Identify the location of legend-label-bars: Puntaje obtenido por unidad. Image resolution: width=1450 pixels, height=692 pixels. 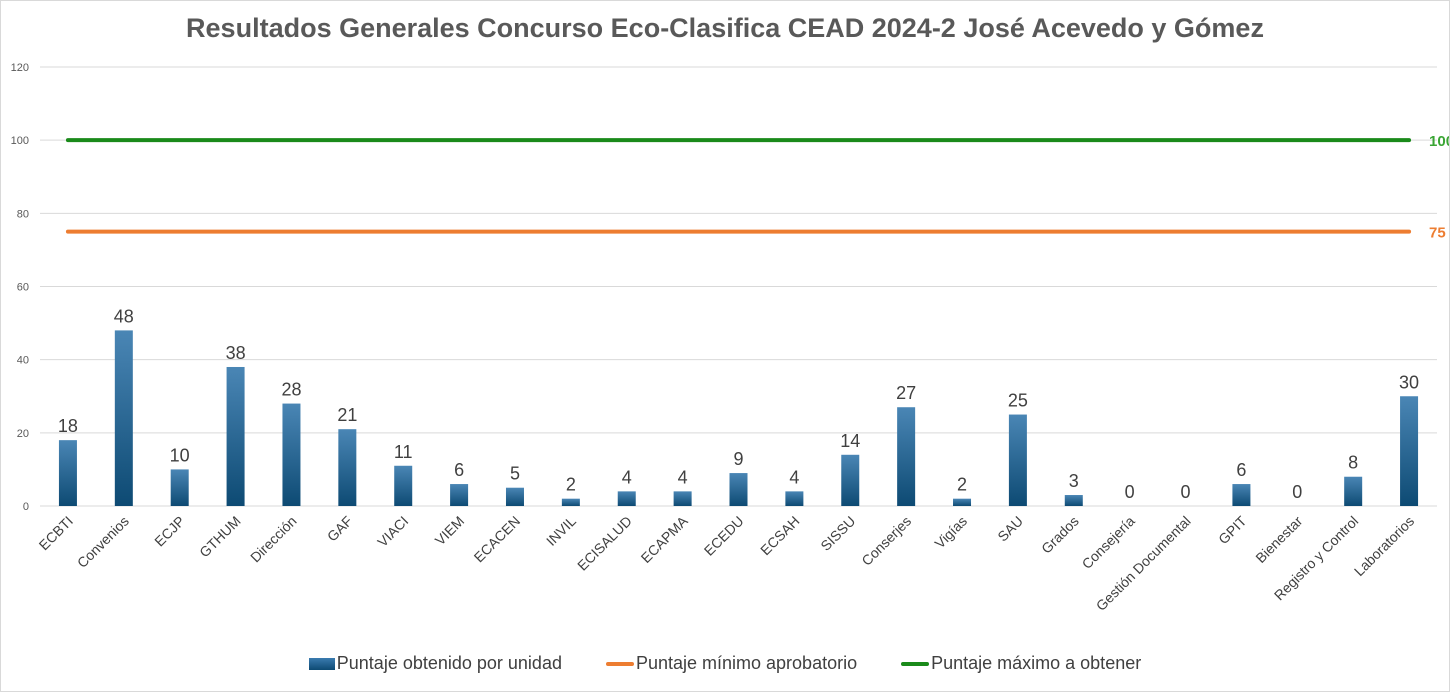
(449, 663).